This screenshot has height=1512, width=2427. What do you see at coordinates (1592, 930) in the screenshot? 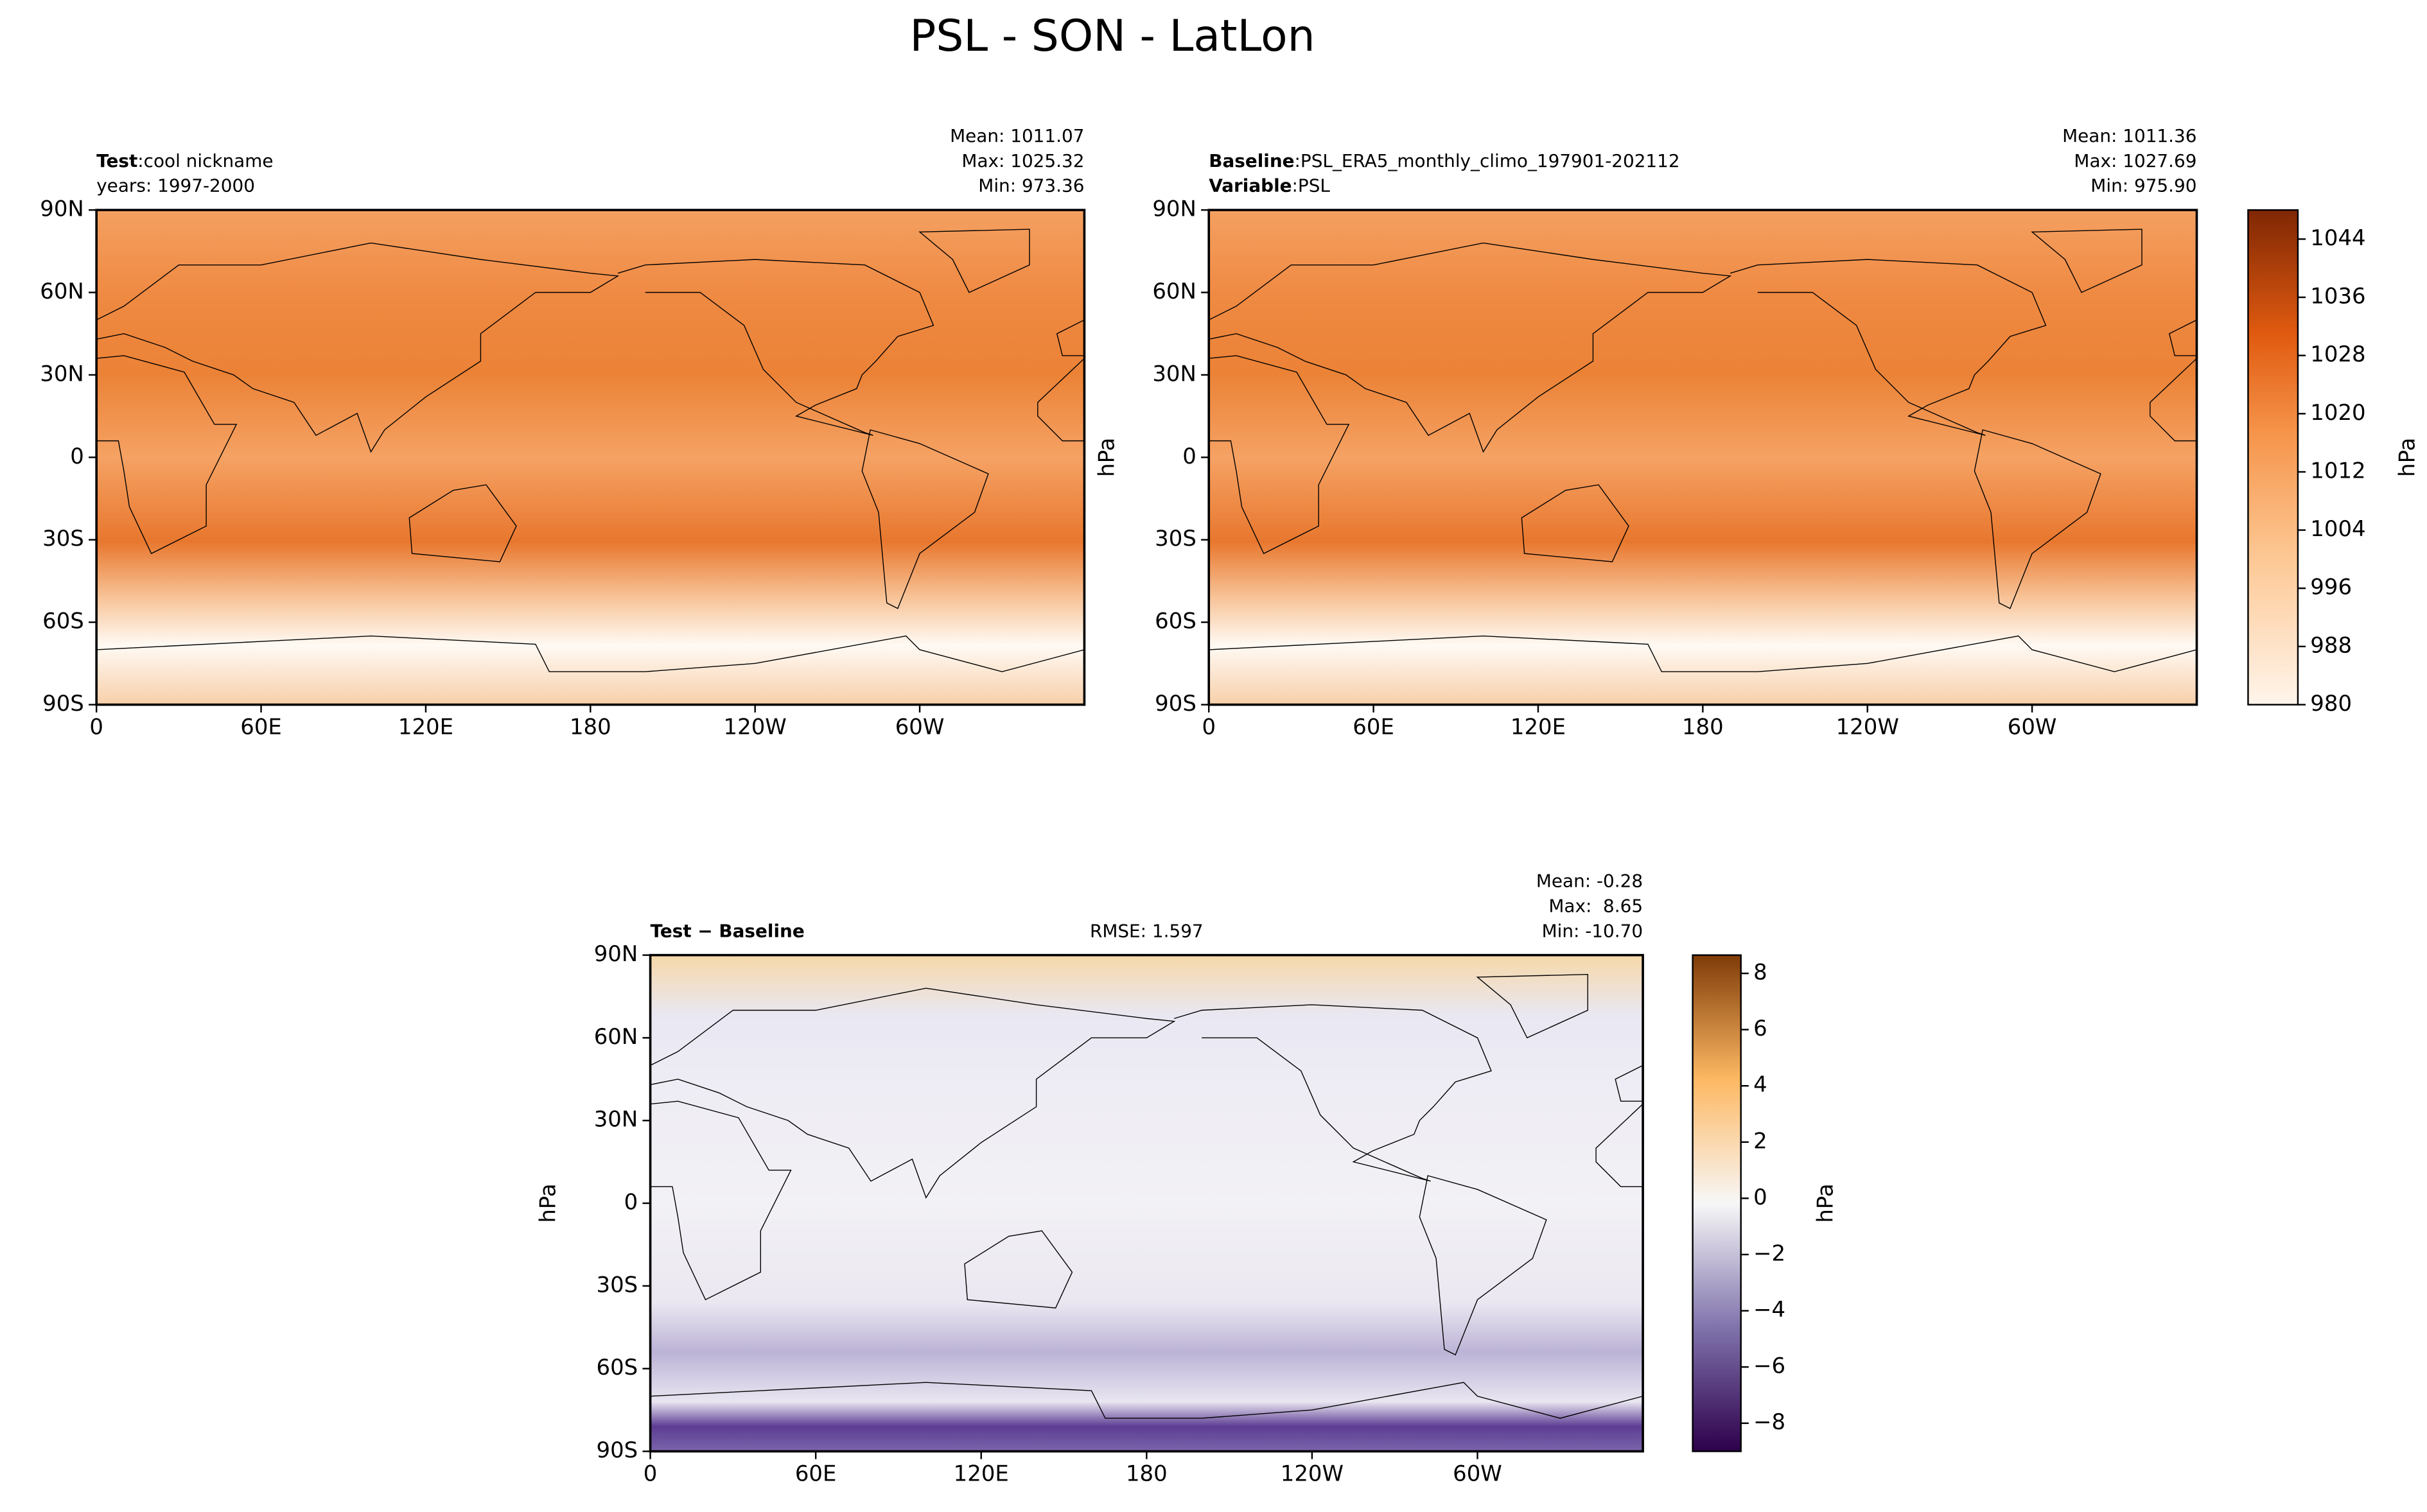
I see `stat: Min: -10.70` at bounding box center [1592, 930].